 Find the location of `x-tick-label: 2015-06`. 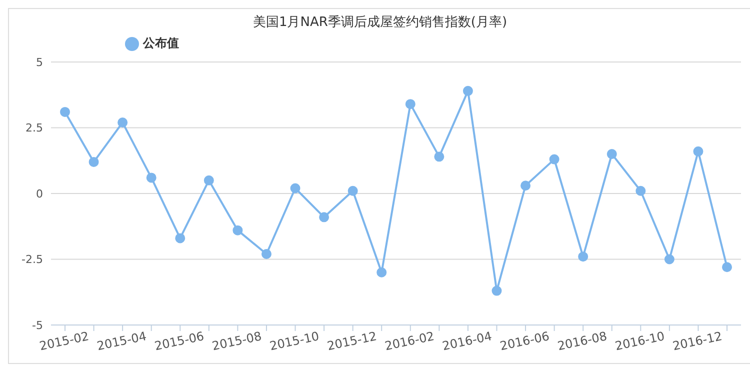

x-tick-label: 2015-06 is located at coordinates (179, 341).